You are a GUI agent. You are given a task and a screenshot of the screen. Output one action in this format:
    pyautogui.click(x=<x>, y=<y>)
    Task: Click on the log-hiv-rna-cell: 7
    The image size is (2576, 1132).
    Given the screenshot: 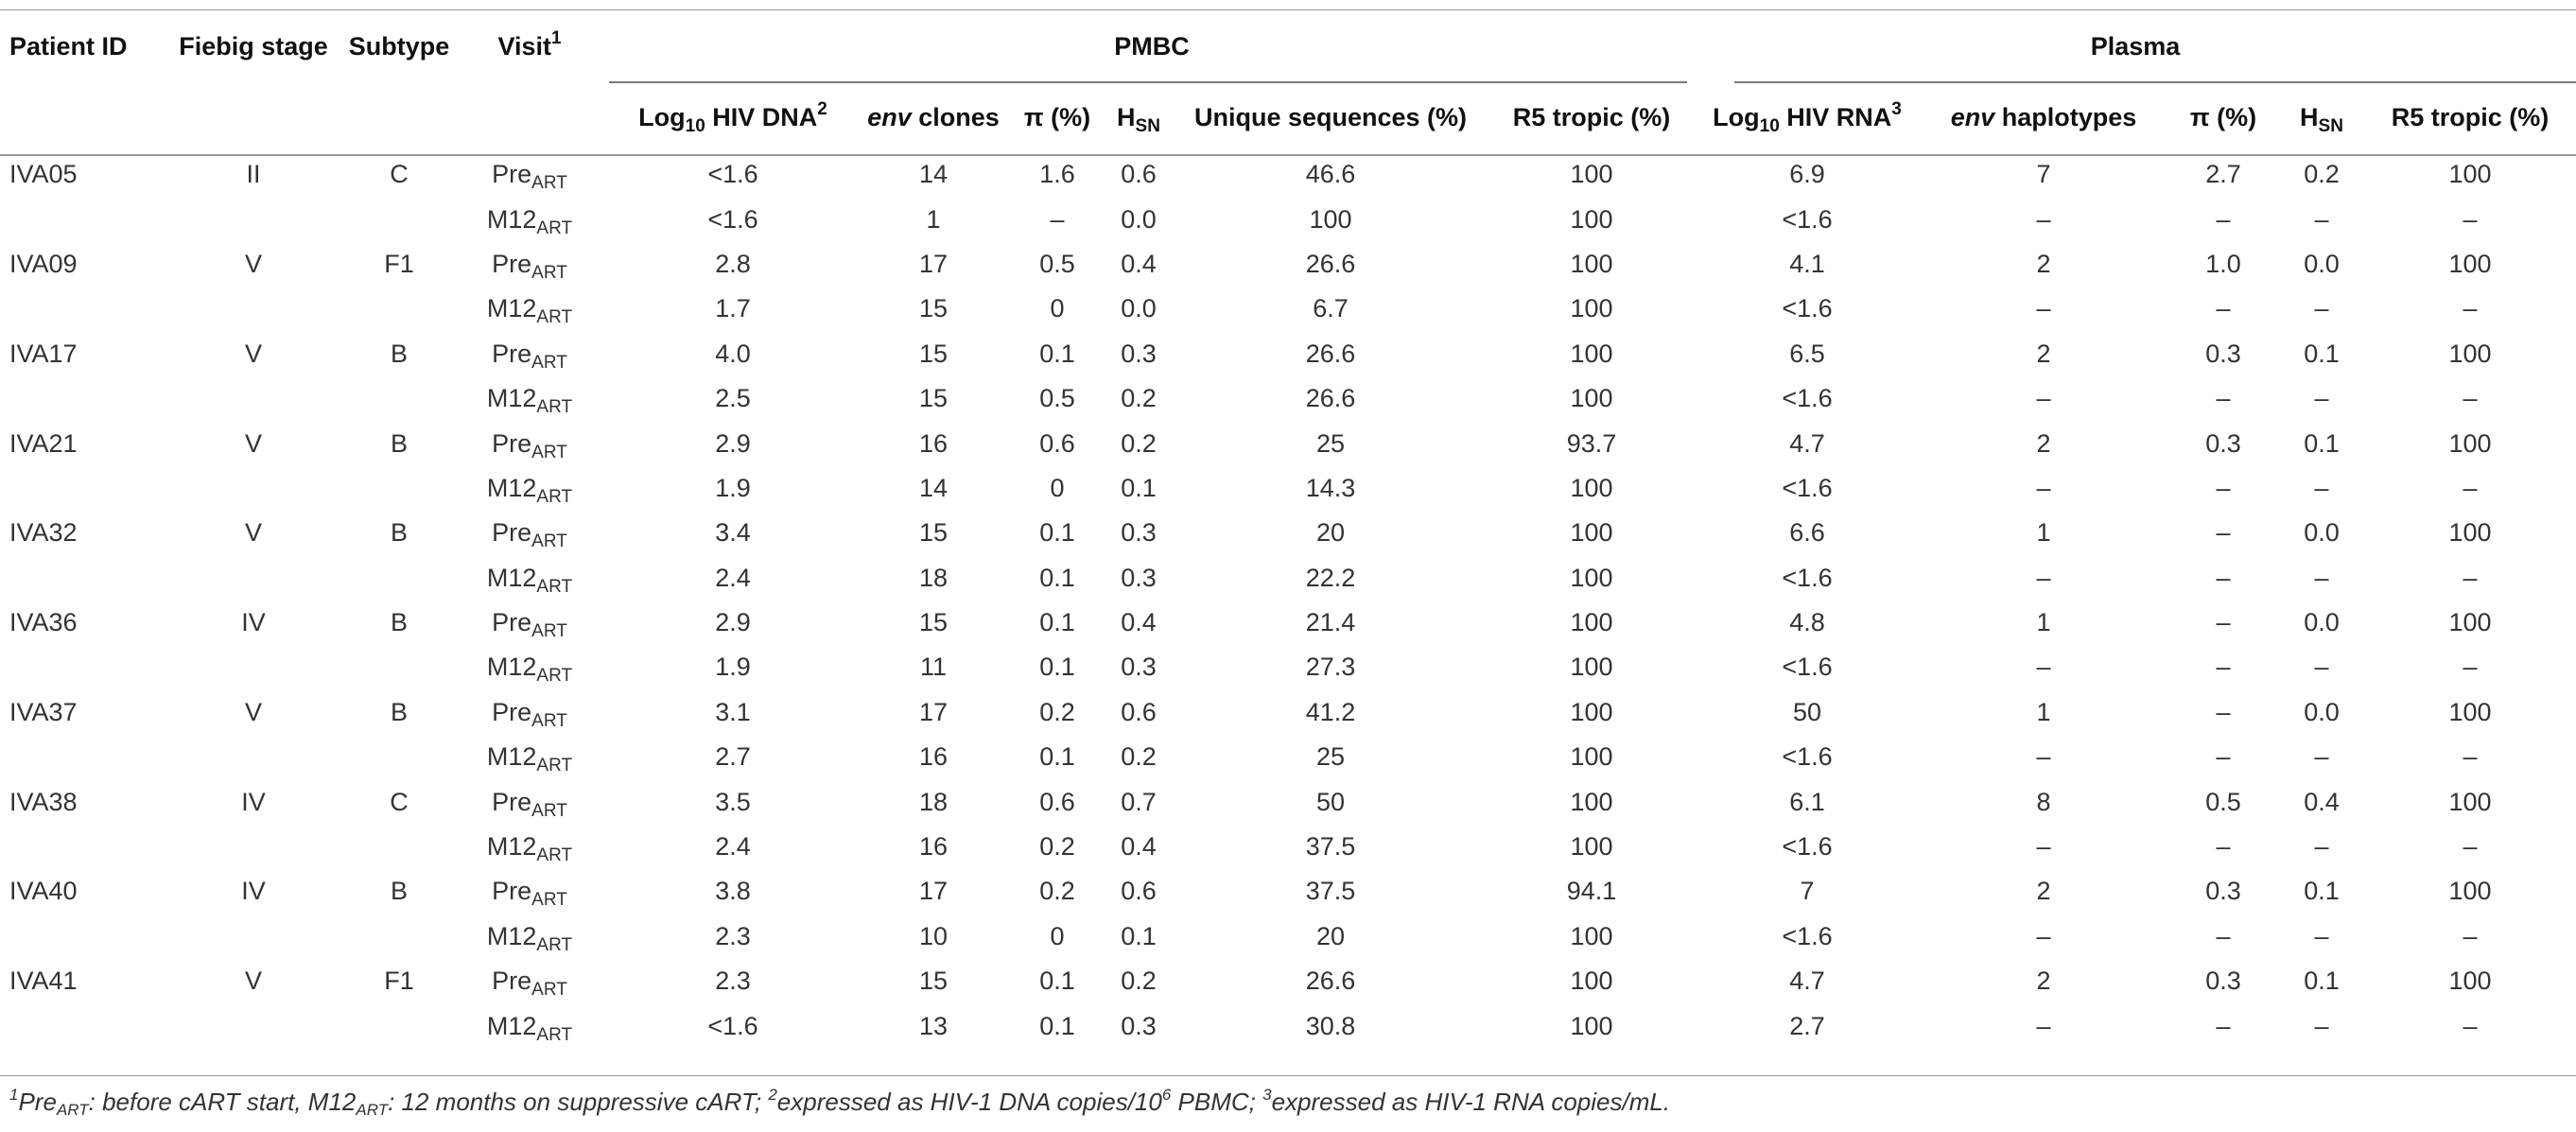 What is the action you would take?
    pyautogui.click(x=1807, y=891)
    